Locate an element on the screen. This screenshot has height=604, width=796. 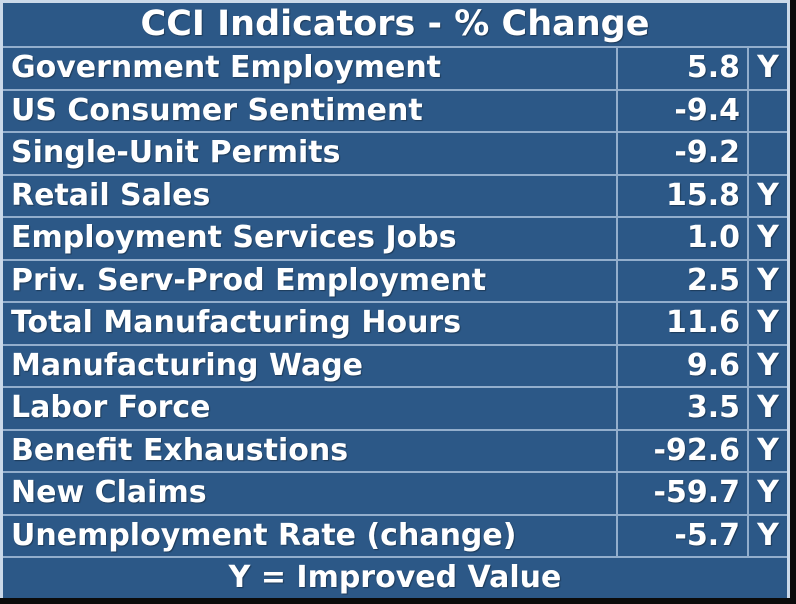
indicator-value: 3.5 is located at coordinates (681, 408).